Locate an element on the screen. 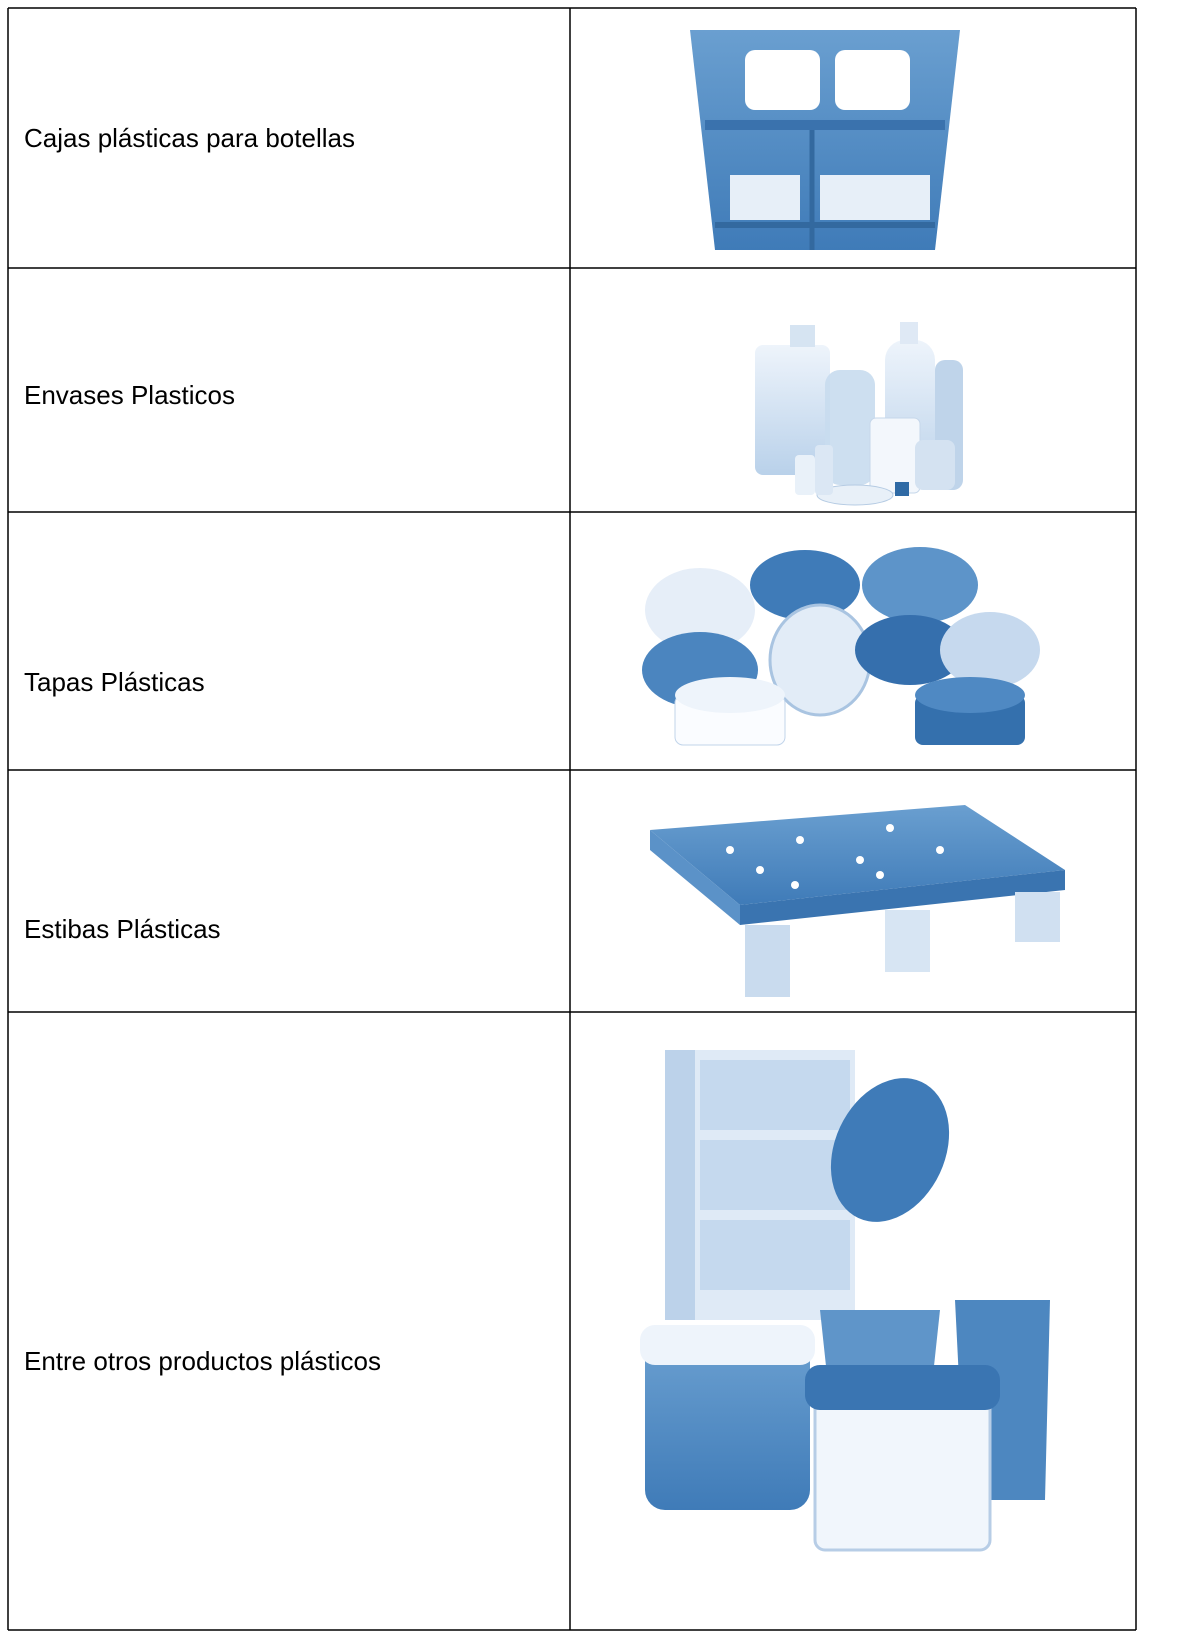 This screenshot has width=1181, height=1638. row-label: Envases Plasticos is located at coordinates (129, 395).